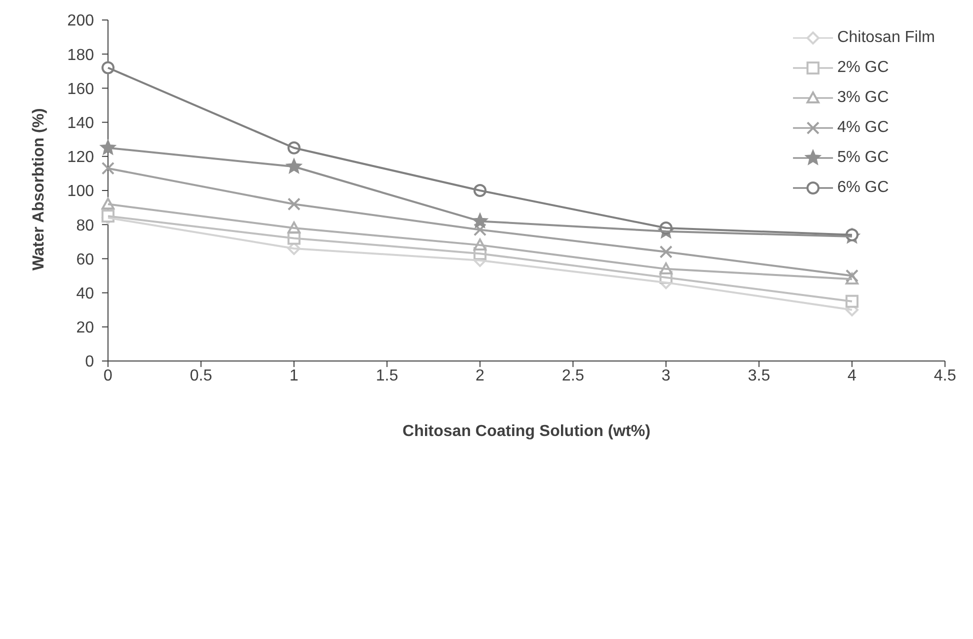 This screenshot has width=973, height=639. Describe the element at coordinates (80, 191) in the screenshot. I see `y-tick-label: 100` at that location.